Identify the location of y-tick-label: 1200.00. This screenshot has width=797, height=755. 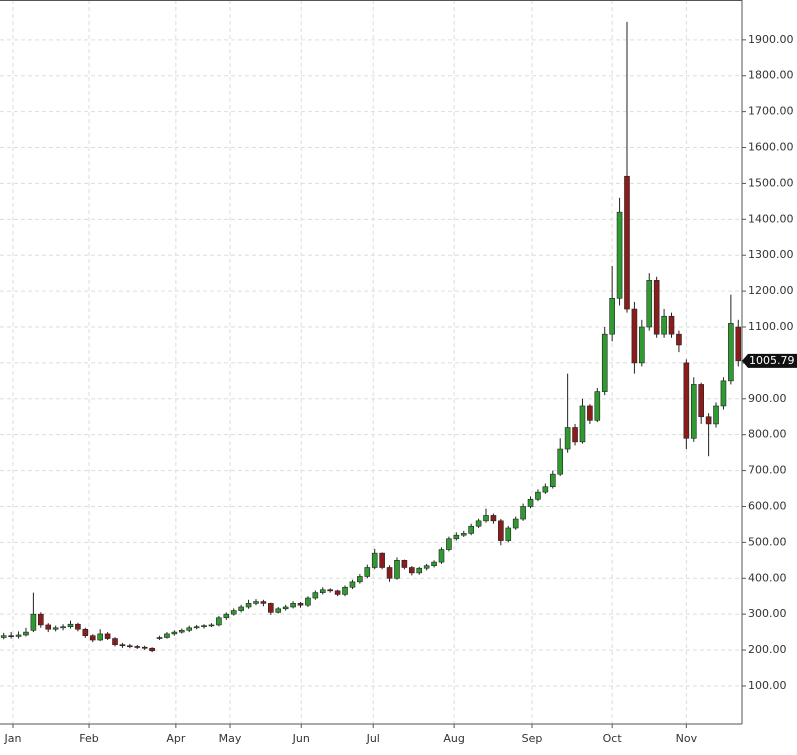
(771, 290).